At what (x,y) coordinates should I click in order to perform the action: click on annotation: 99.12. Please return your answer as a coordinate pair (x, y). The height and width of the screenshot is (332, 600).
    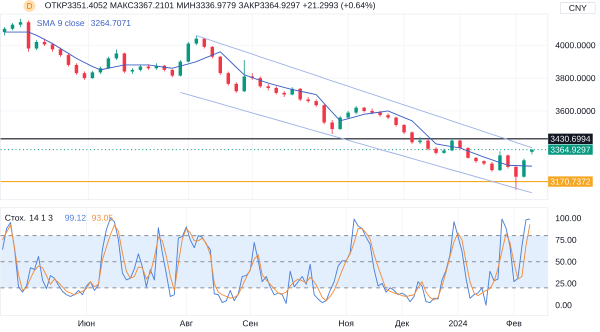
    Looking at the image, I should click on (75, 217).